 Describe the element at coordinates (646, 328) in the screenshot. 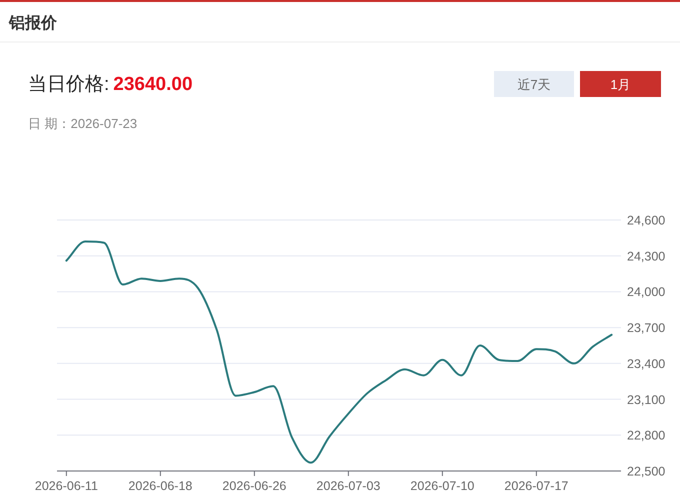

I see `y-tick-label: 23,700` at that location.